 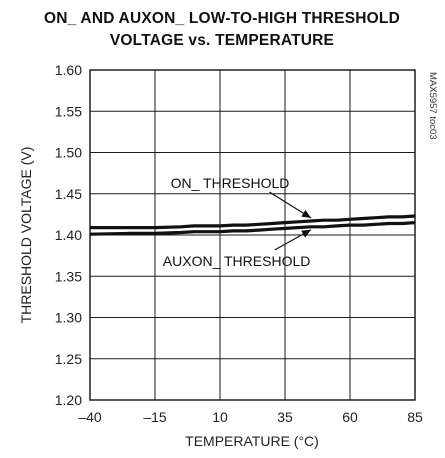 What do you see at coordinates (250, 417) in the screenshot?
I see `x-tick-labels: –40 –15 10 35 60 85` at bounding box center [250, 417].